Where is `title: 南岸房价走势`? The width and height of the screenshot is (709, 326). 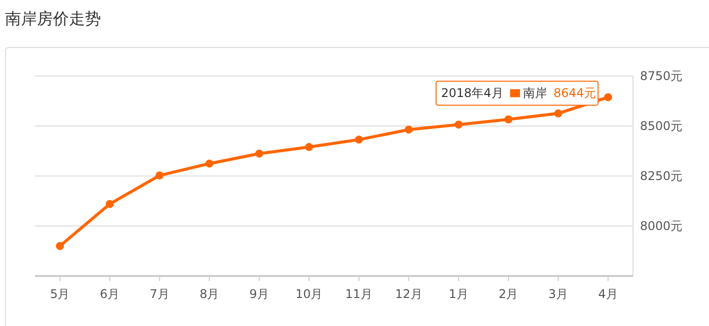 title: 南岸房价走势 is located at coordinates (53, 18).